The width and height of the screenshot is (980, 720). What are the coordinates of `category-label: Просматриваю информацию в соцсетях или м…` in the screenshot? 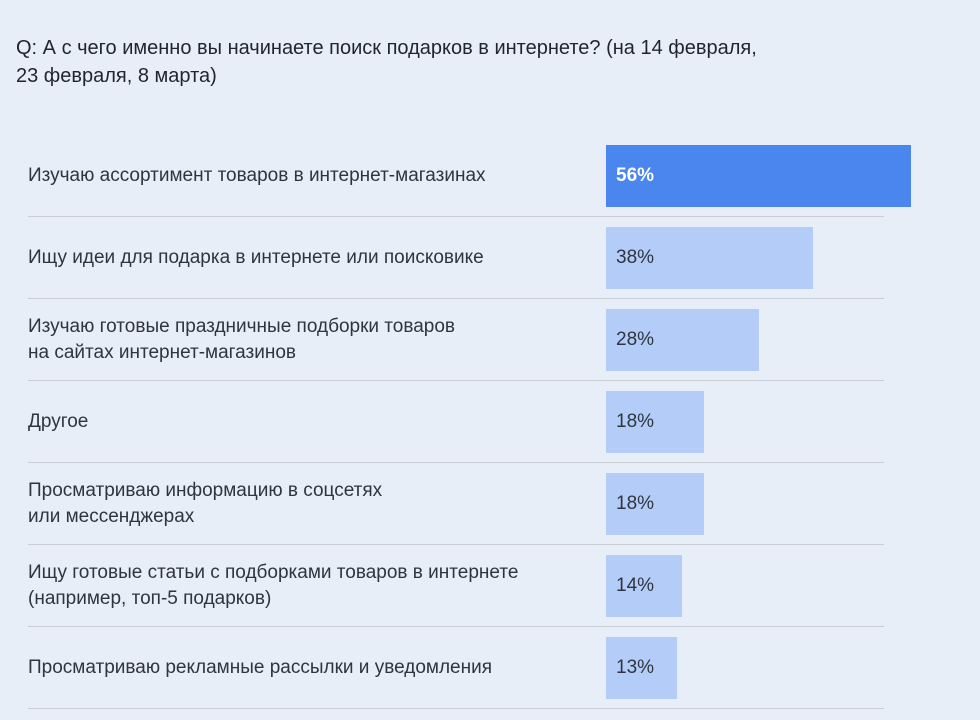 It's located at (205, 503).